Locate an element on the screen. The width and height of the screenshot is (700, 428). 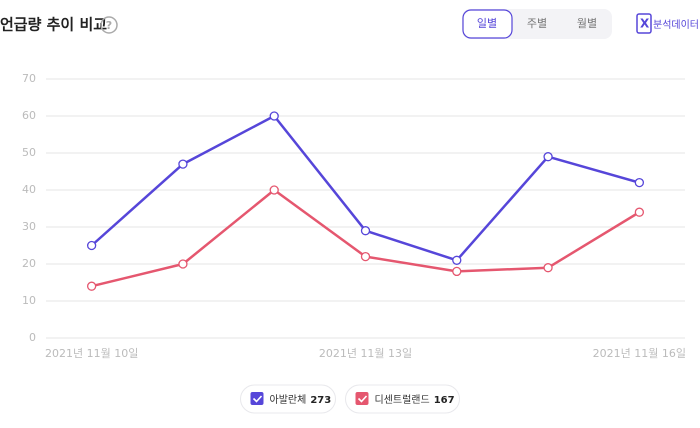
tab-active is located at coordinates (487, 24).